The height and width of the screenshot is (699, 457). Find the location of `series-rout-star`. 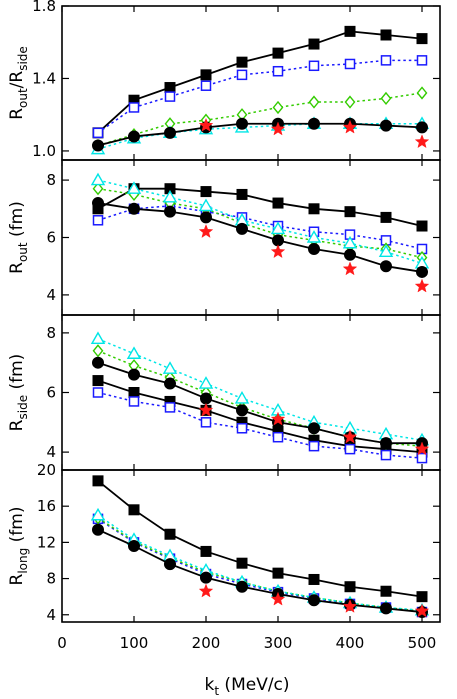

series-rout-star is located at coordinates (314, 258).